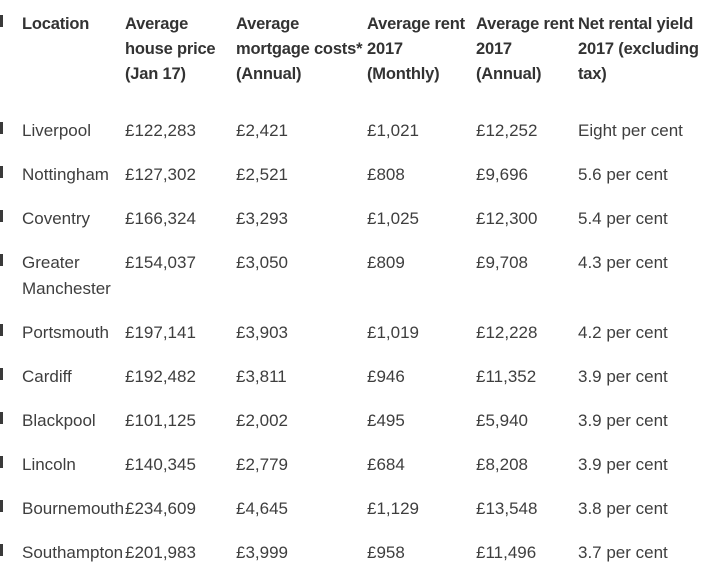 Image resolution: width=727 pixels, height=581 pixels. Describe the element at coordinates (262, 174) in the screenshot. I see `cell-mortgage-costs: £2,521` at that location.